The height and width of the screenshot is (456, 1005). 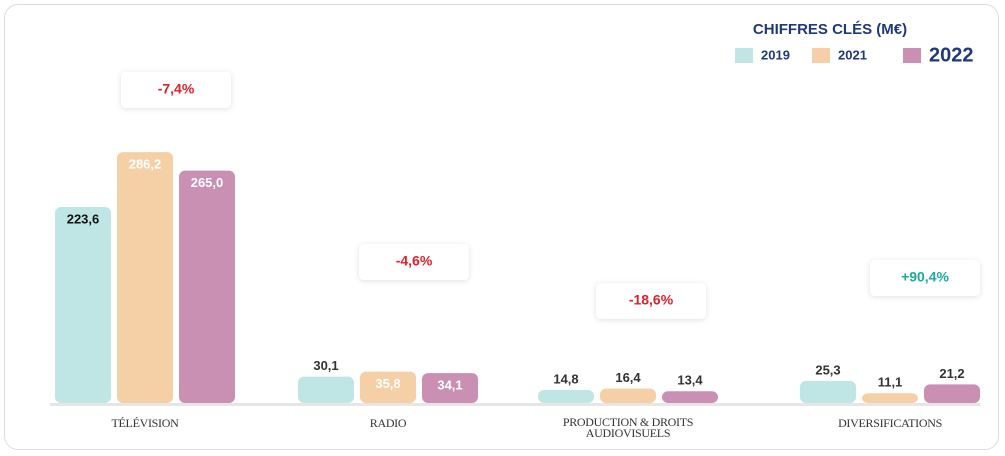 I want to click on annotation: -7,4%, so click(x=176, y=89).